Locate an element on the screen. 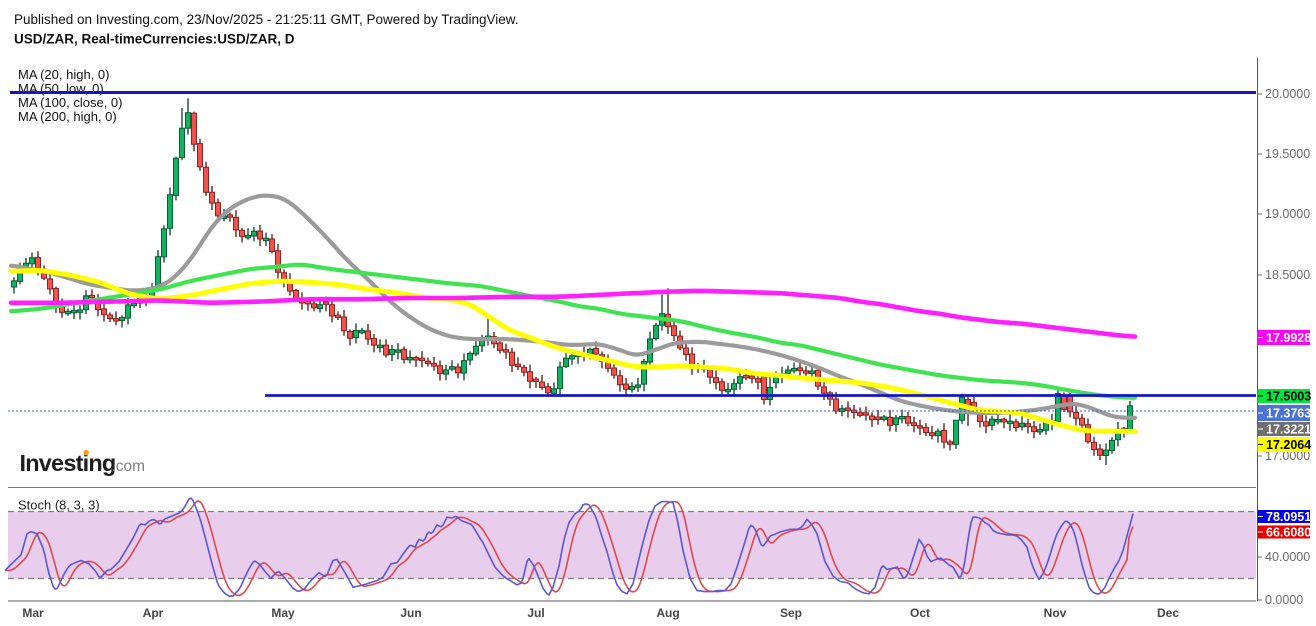  svg-text: 17.5003 is located at coordinates (1288, 397).